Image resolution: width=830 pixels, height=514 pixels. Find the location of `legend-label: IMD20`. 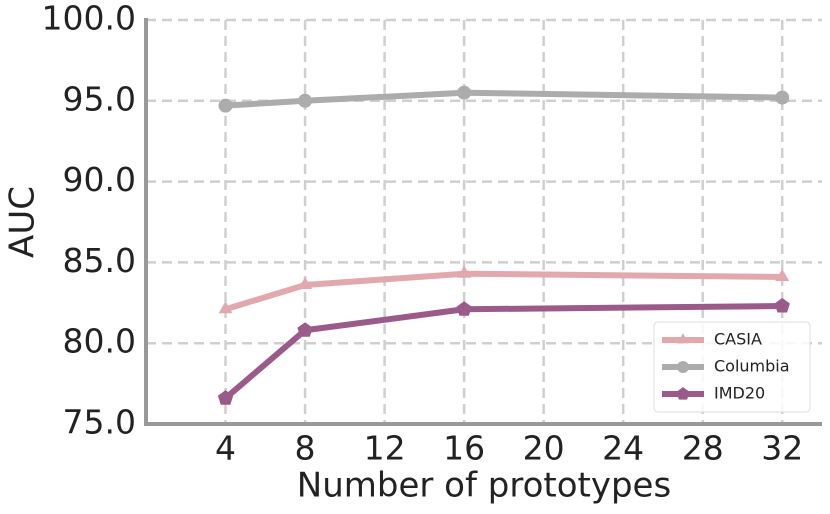

legend-label: IMD20 is located at coordinates (739, 393).